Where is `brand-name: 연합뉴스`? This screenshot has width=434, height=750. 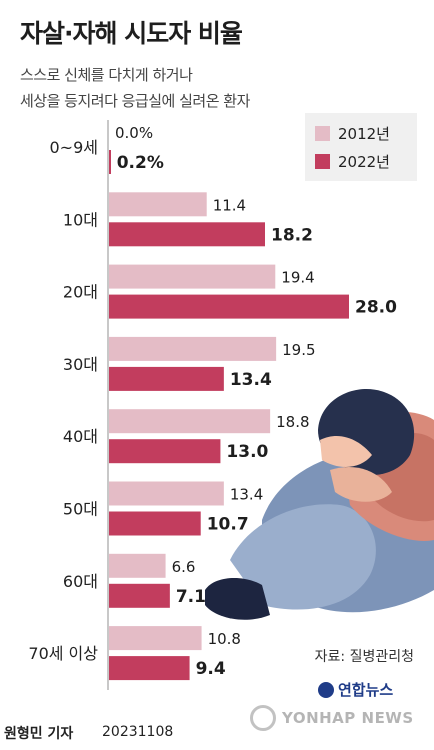
brand-name: 연합뉴스 is located at coordinates (366, 690).